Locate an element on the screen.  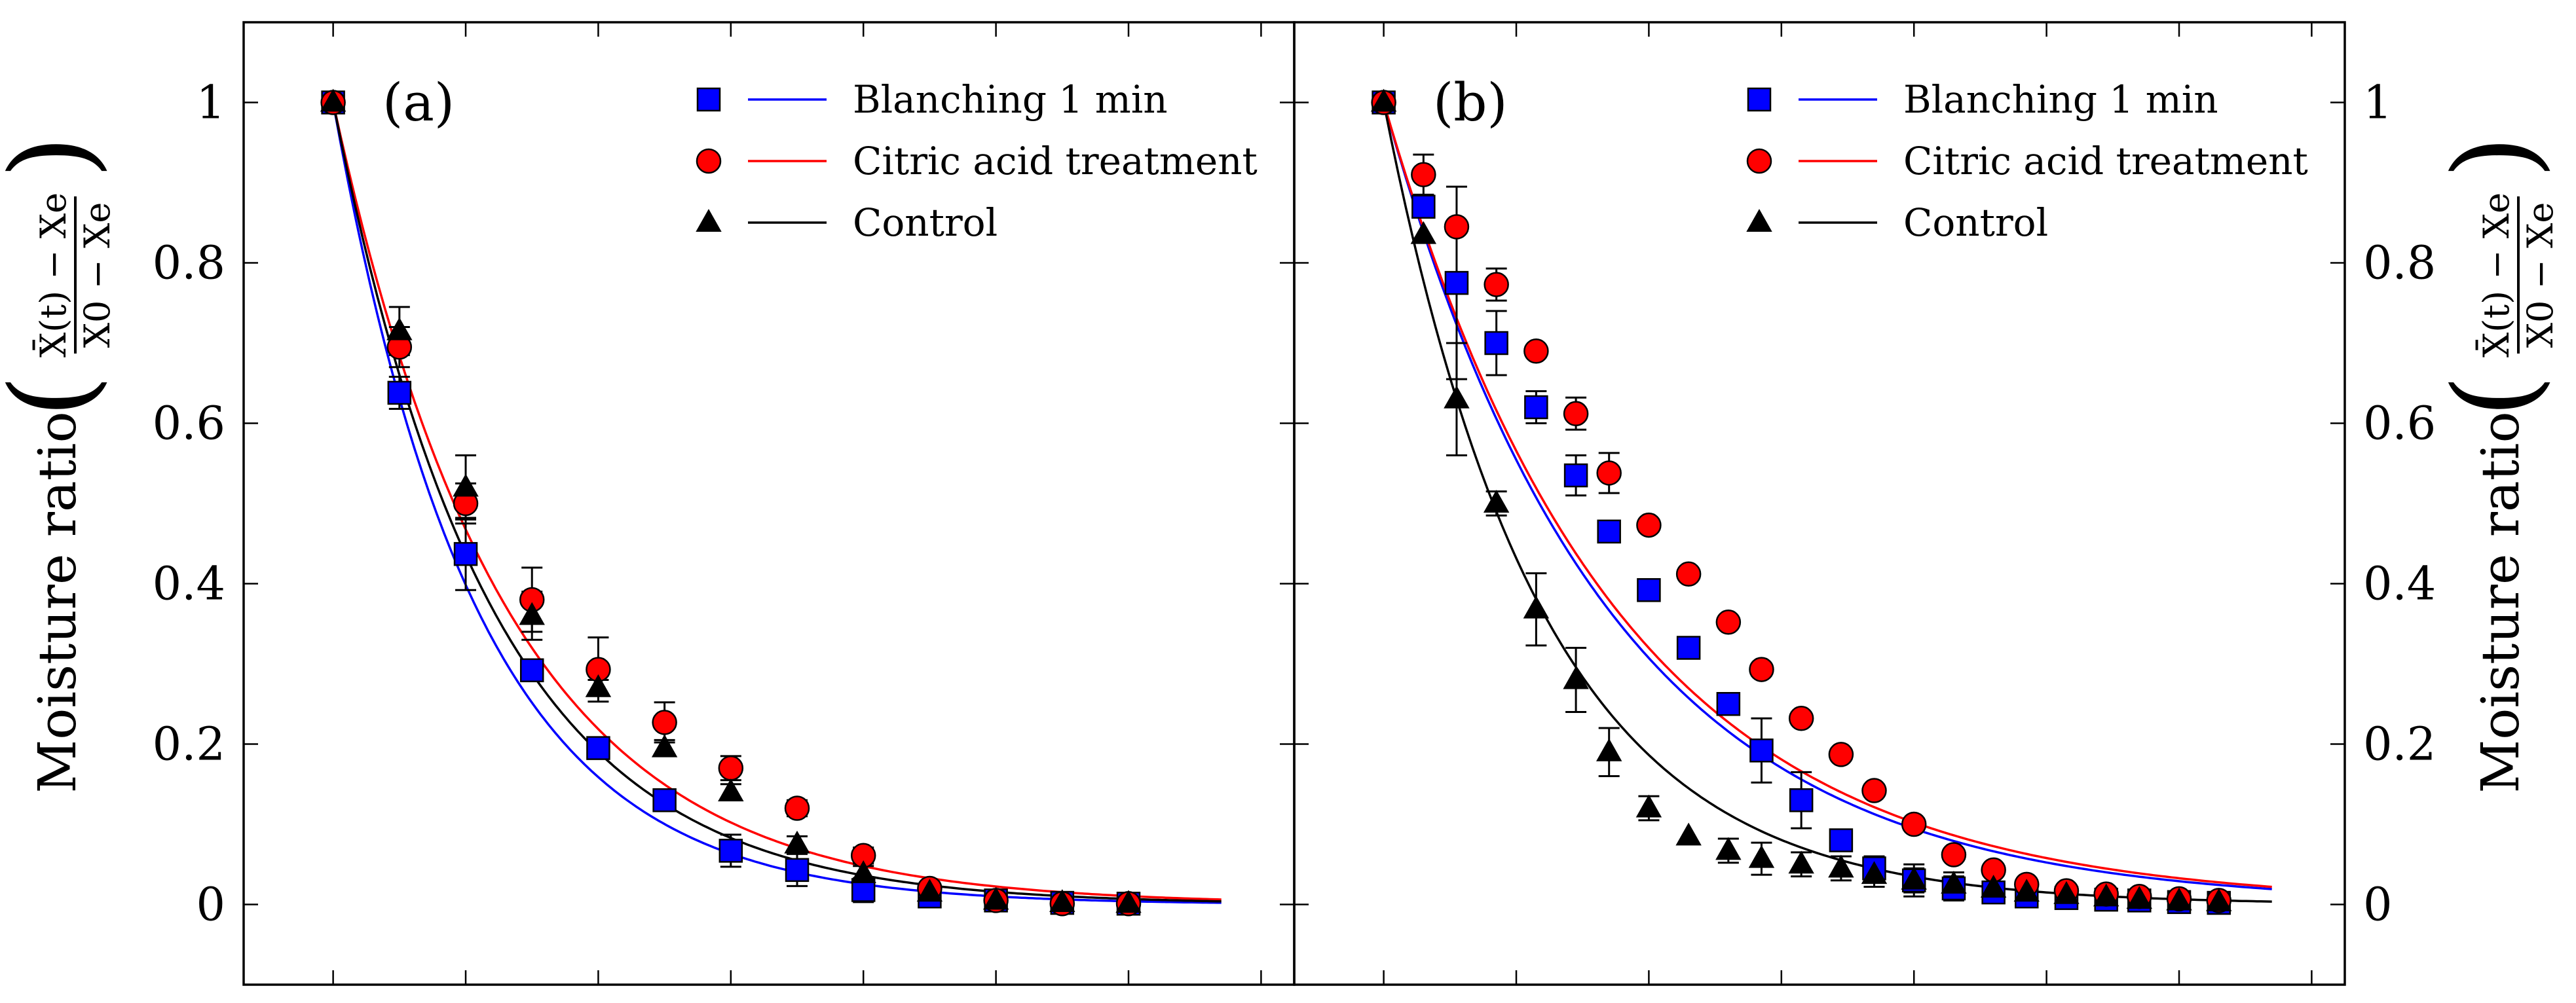
legend-label-a-1: Citric acid treatment is located at coordinates (1055, 161).